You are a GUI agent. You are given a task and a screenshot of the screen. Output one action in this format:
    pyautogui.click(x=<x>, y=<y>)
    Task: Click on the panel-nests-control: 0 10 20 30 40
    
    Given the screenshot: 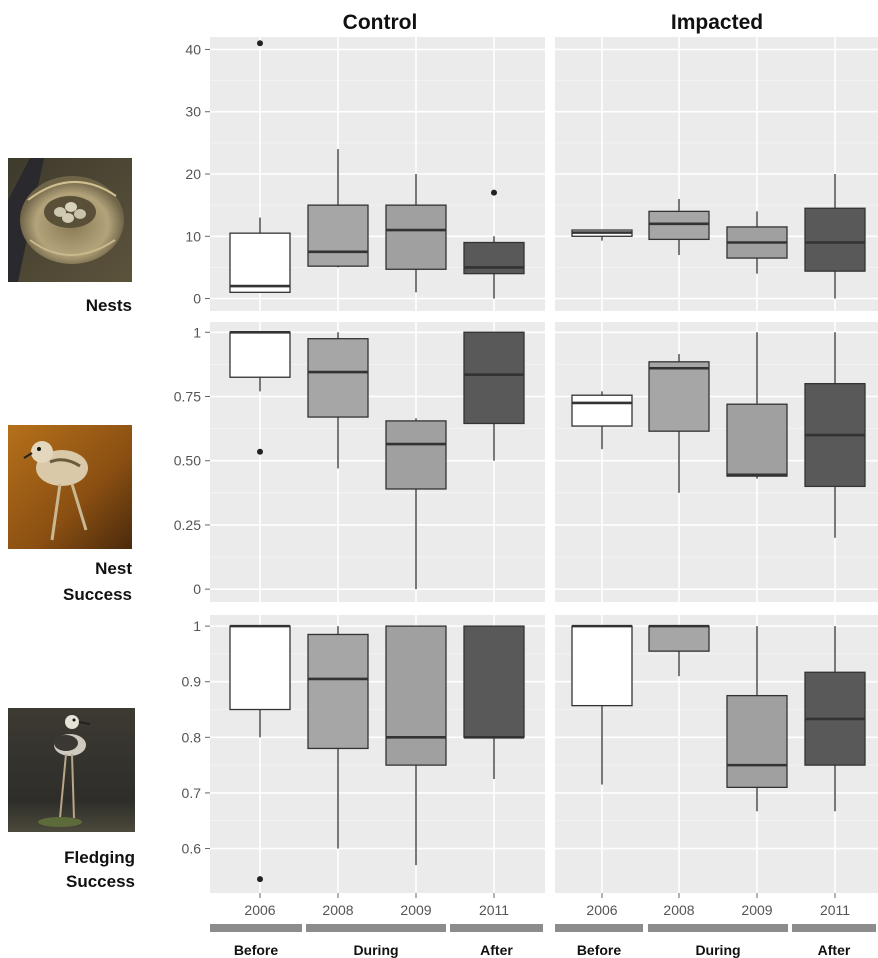 What is the action you would take?
    pyautogui.click(x=365, y=174)
    